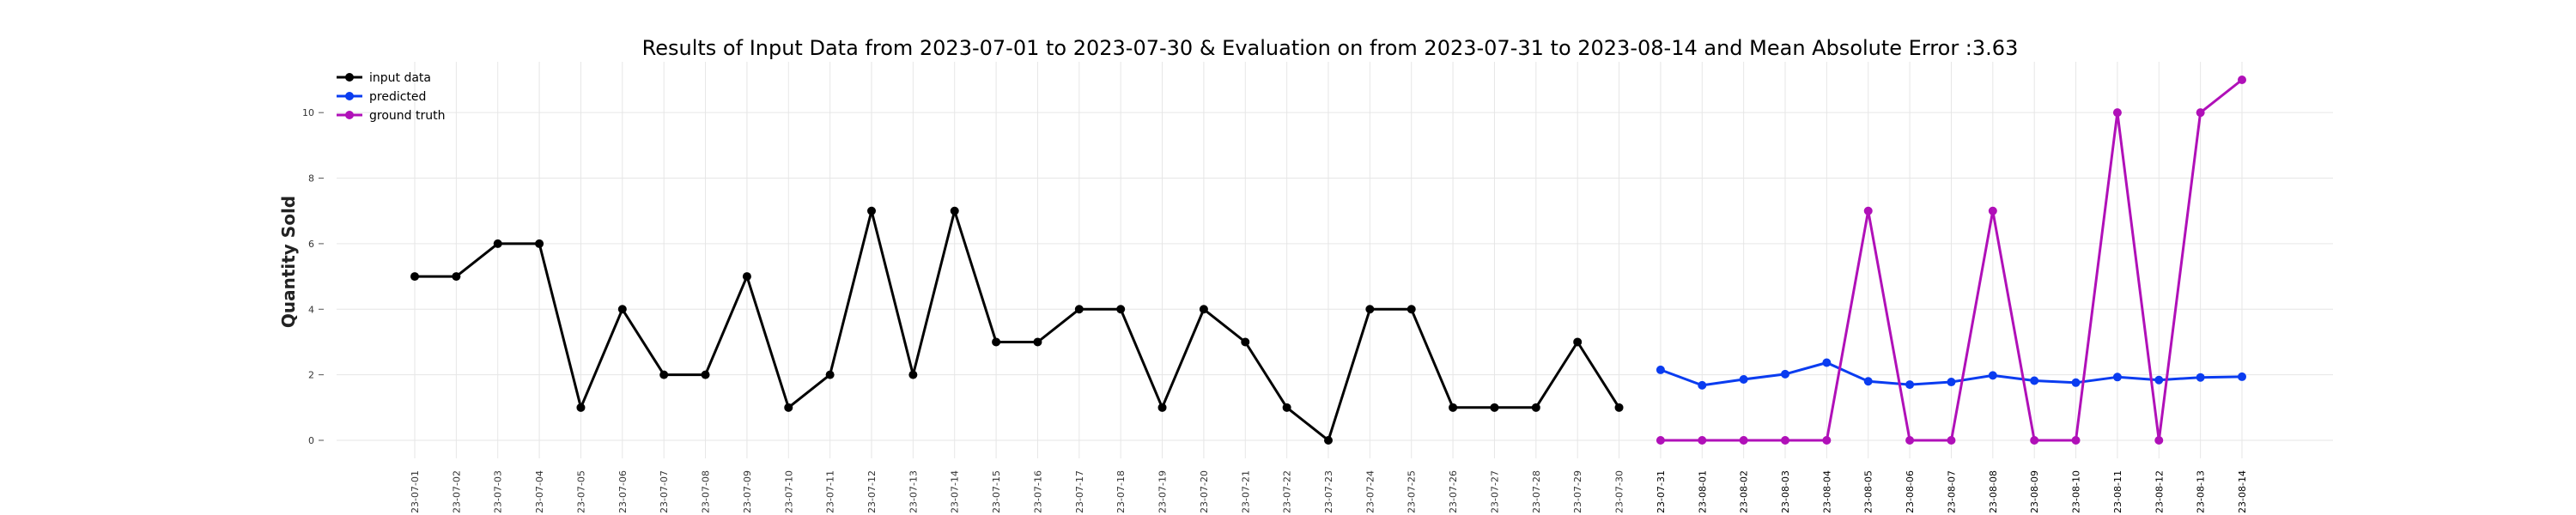  Describe the element at coordinates (1163, 491) in the screenshot. I see `x-tick-label: 23-07-19` at that location.